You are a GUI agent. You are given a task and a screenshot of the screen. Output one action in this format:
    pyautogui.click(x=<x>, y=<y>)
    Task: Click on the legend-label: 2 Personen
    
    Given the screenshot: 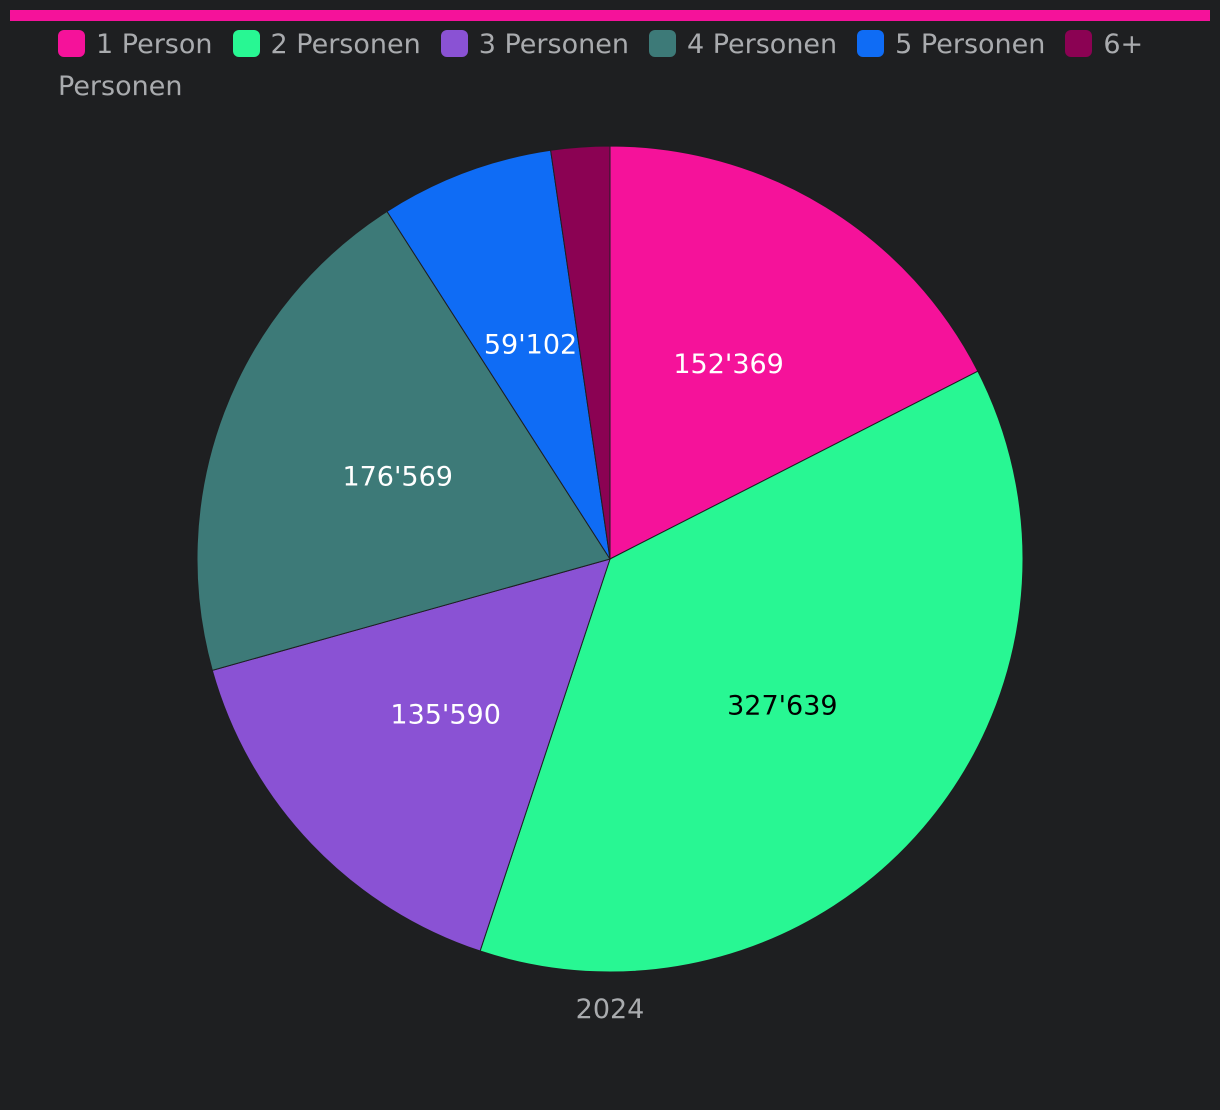 What is the action you would take?
    pyautogui.click(x=345, y=44)
    